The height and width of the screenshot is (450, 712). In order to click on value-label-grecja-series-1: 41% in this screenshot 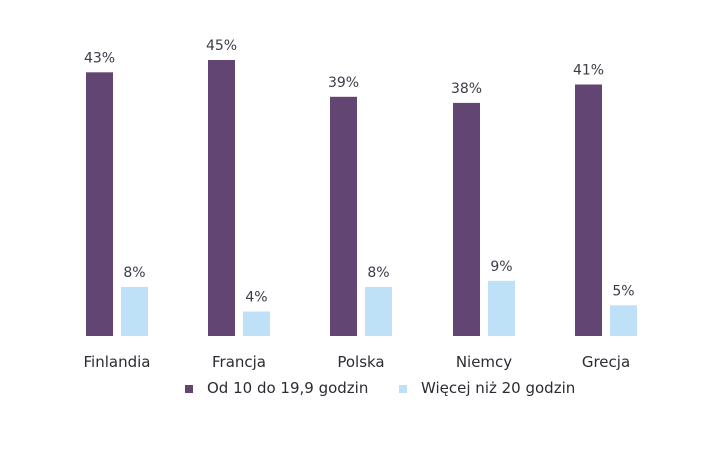, I will do `click(588, 71)`.